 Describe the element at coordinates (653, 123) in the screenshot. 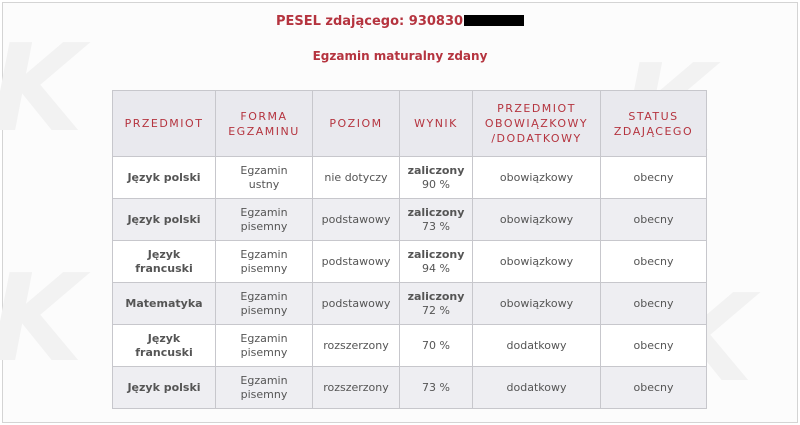

I see `header-status: STATUS ZDAJĄCEGO` at that location.